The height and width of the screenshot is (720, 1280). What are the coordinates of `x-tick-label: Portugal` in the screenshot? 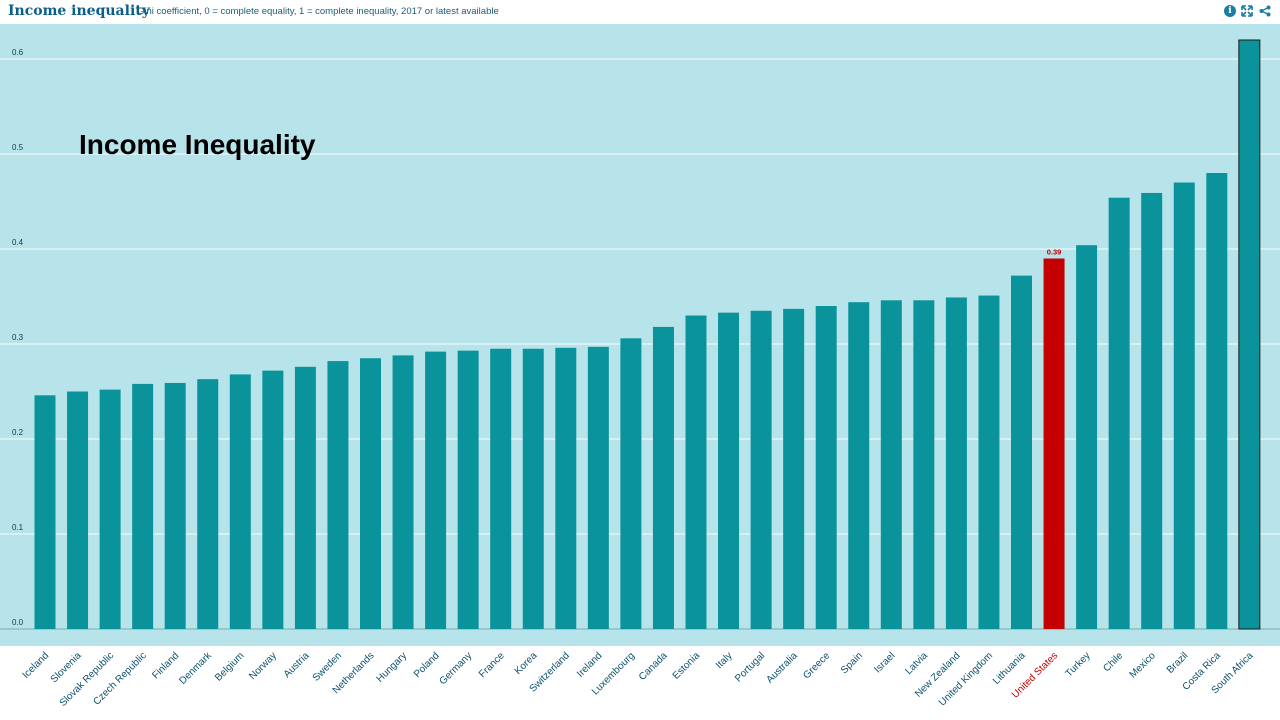 It's located at (750, 667).